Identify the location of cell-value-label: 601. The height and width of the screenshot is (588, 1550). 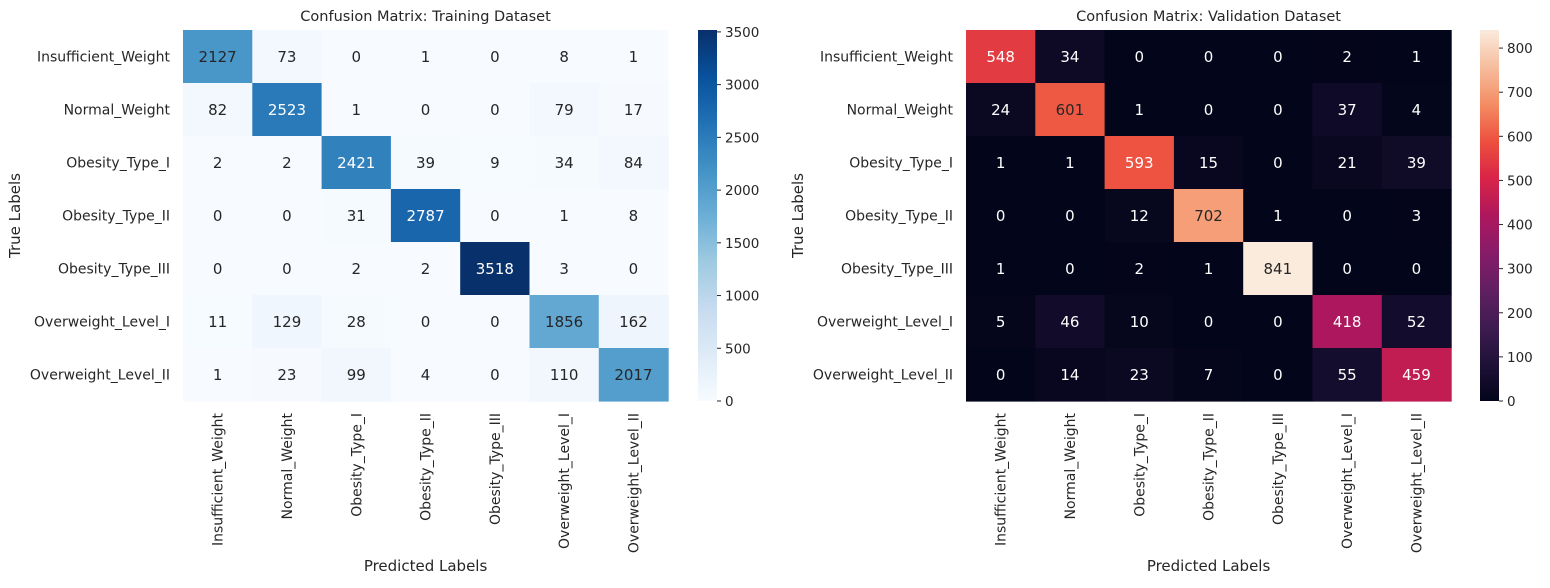
(1070, 110).